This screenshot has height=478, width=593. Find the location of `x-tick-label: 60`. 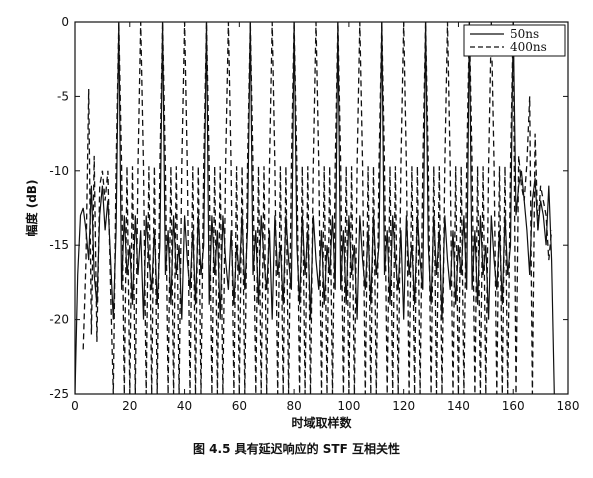

x-tick-label: 60 is located at coordinates (239, 406).